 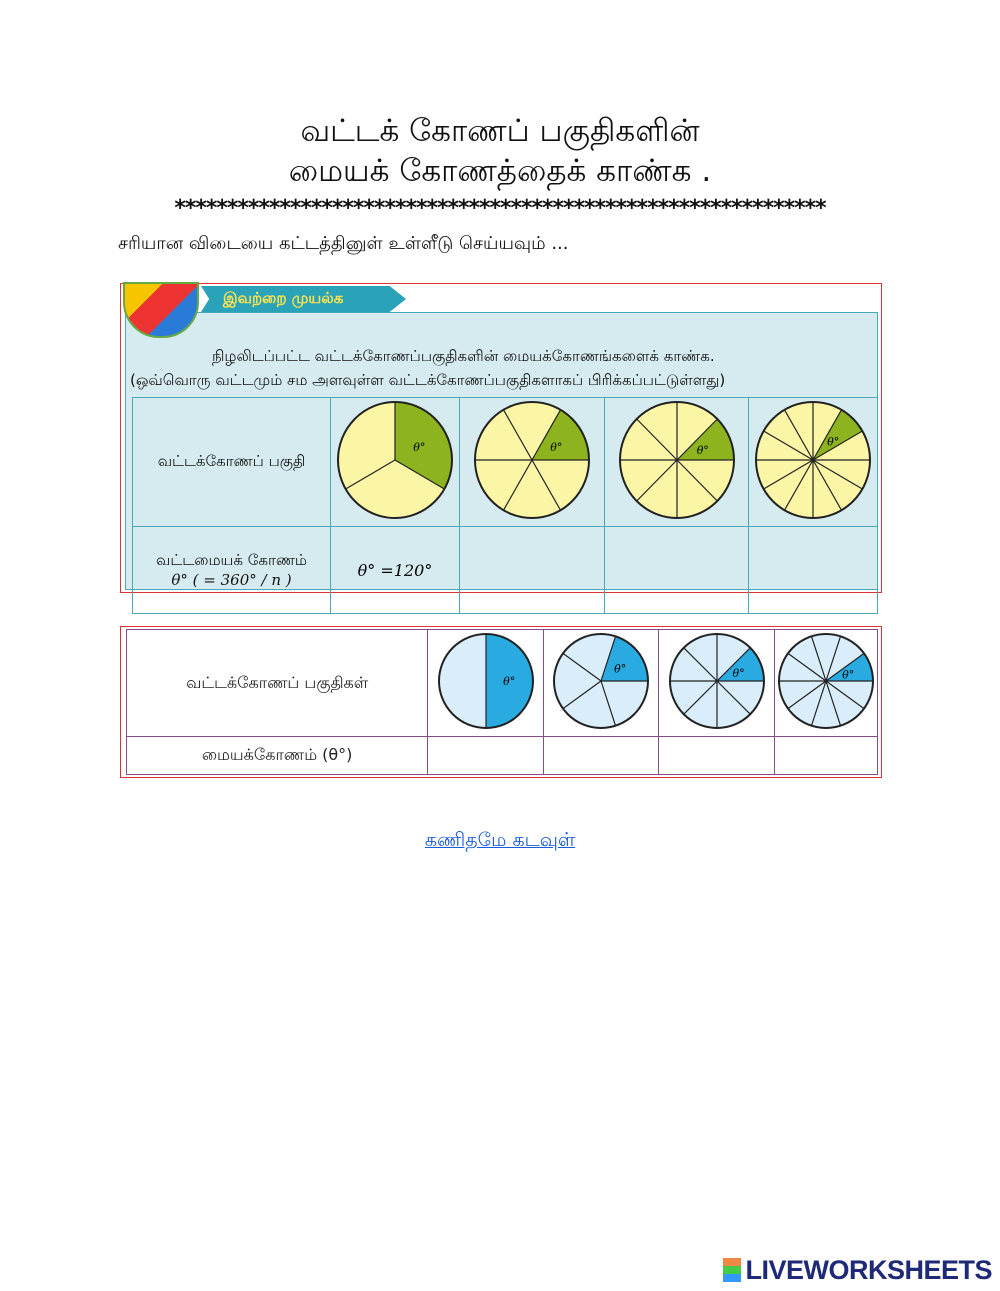 I want to click on logo-icon, so click(x=732, y=1270).